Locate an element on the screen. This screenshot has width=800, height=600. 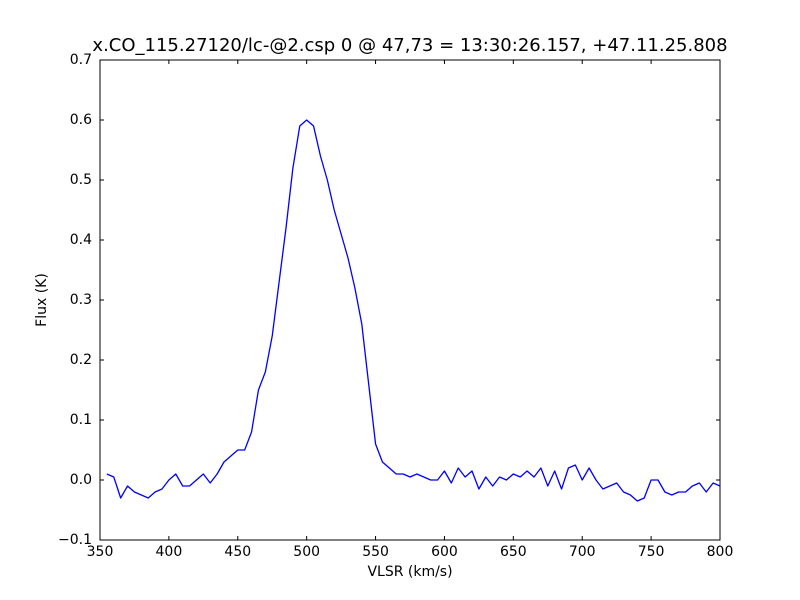
y-tick-label: 0.6 is located at coordinates (81, 120).